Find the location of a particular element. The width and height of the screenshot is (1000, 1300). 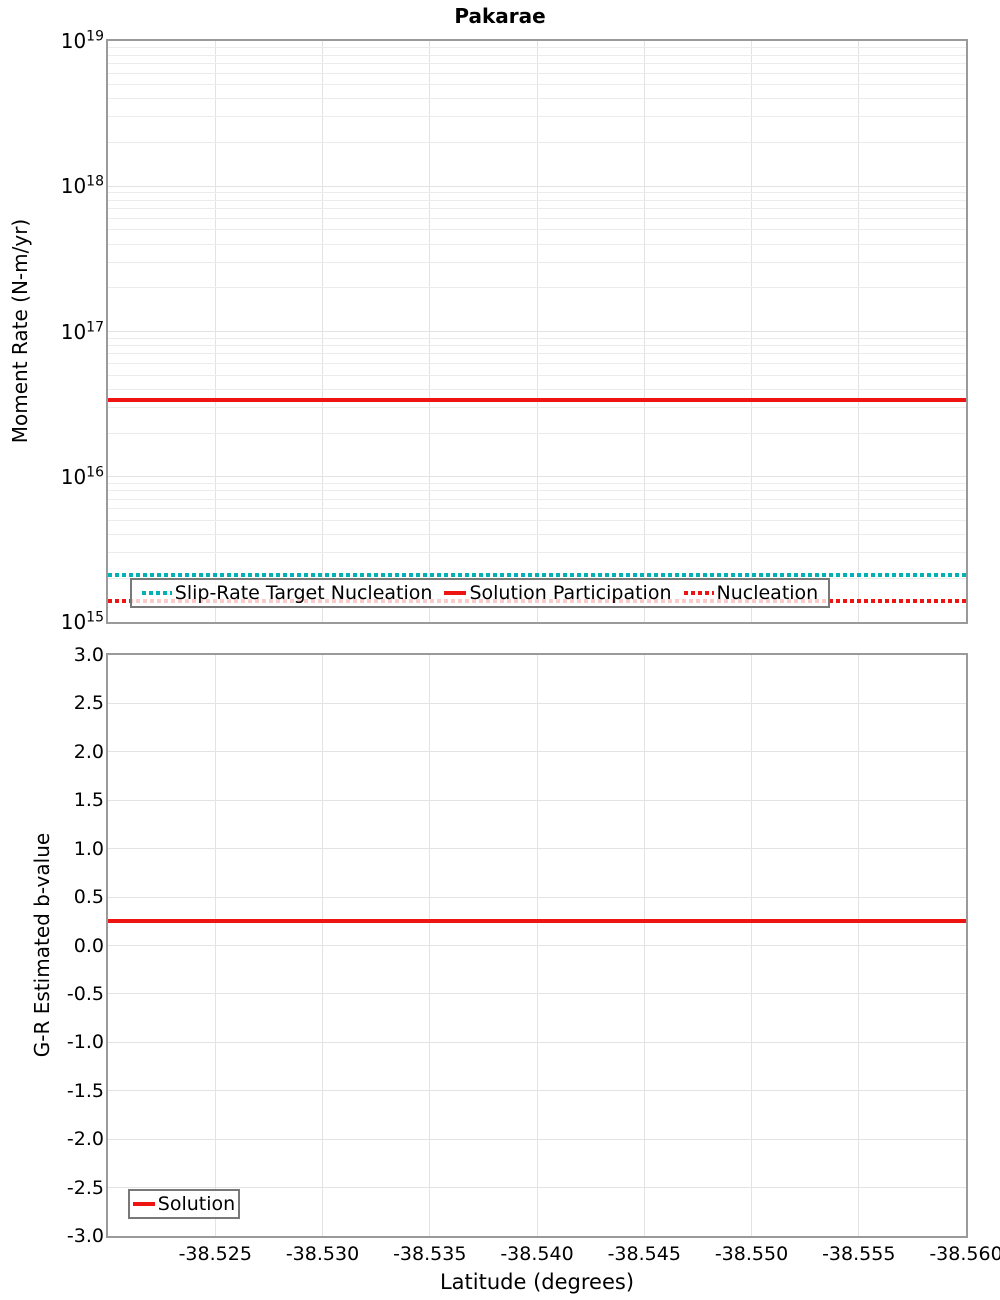

x-tick-label: -38.540 is located at coordinates (537, 1254).